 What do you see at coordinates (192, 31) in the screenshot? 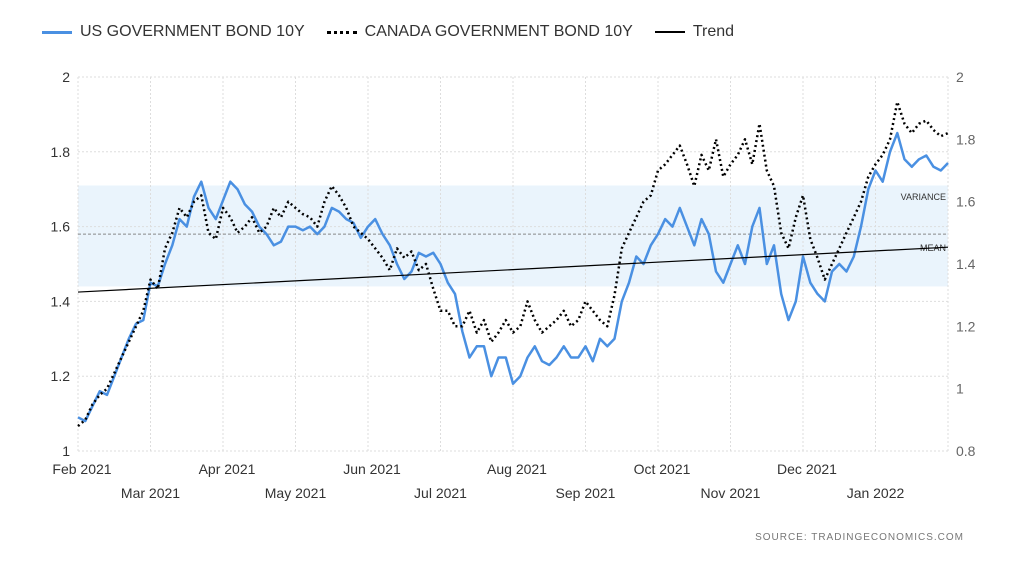
I see `legend-label-us: US GOVERNMENT BOND 10Y` at bounding box center [192, 31].